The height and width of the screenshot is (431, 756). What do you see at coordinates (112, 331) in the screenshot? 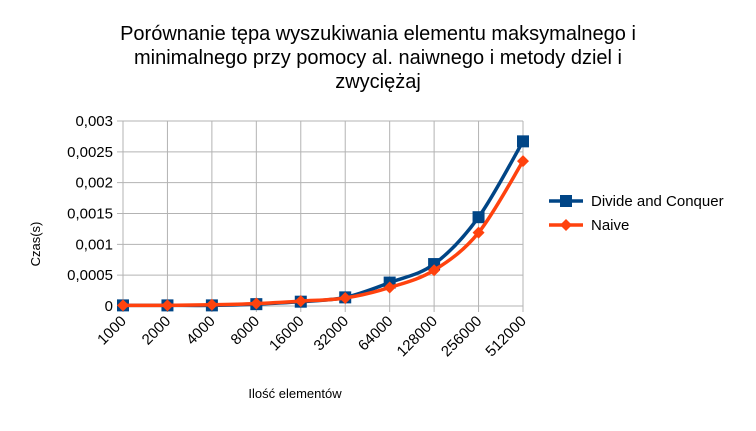
I see `x-tick-label: 1000` at bounding box center [112, 331].